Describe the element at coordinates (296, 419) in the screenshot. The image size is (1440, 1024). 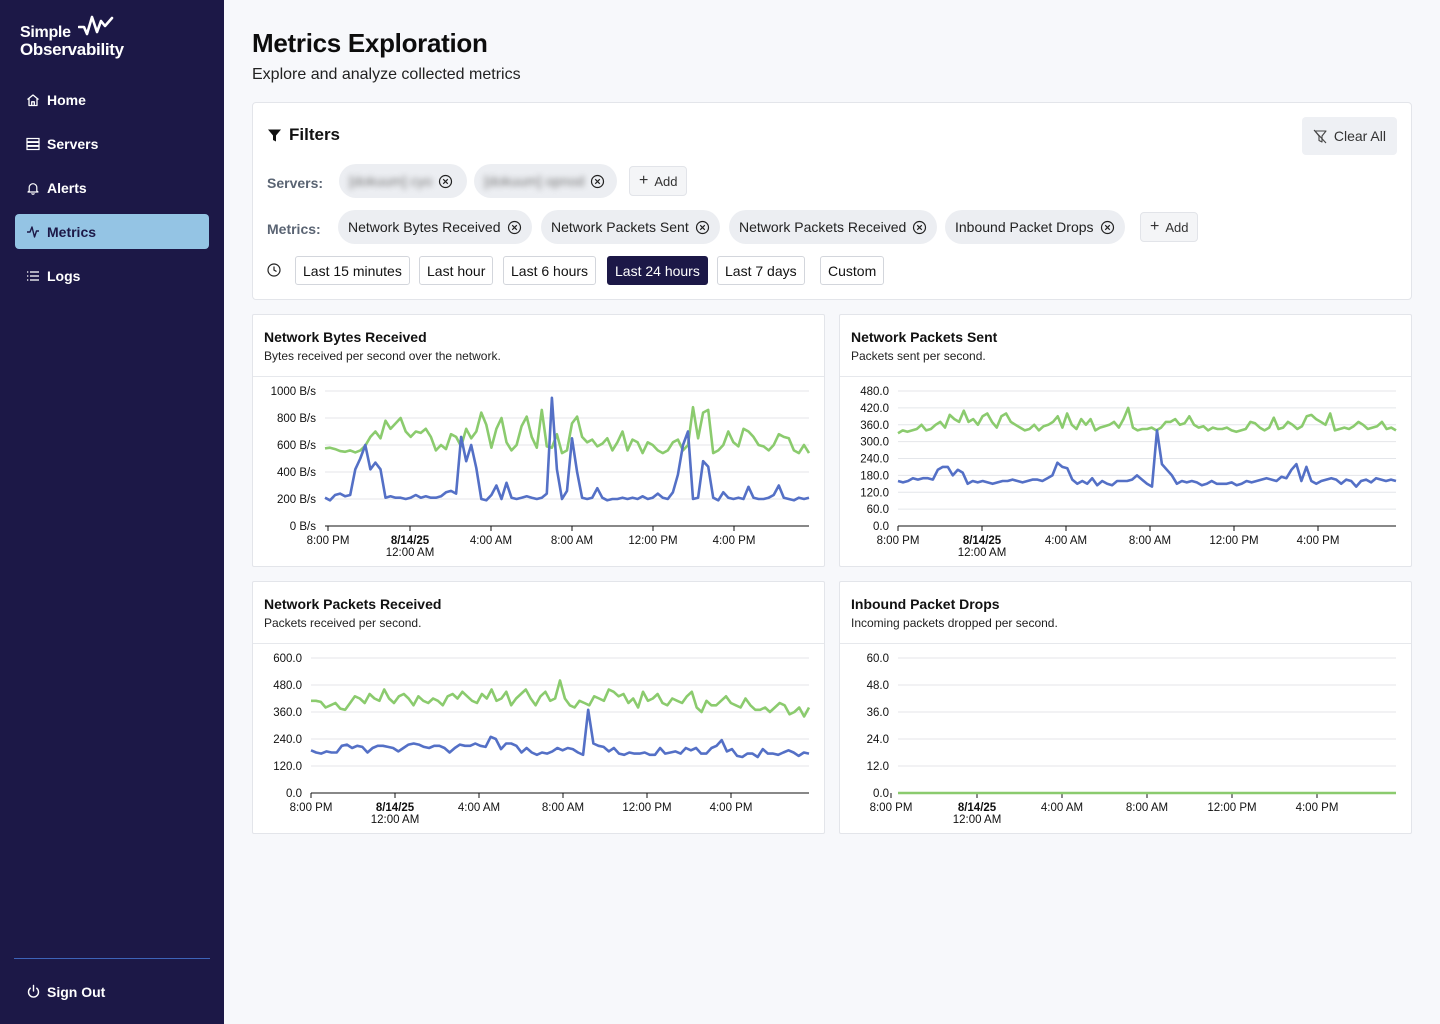
I see `y-tick-label: 800 B/s` at that location.